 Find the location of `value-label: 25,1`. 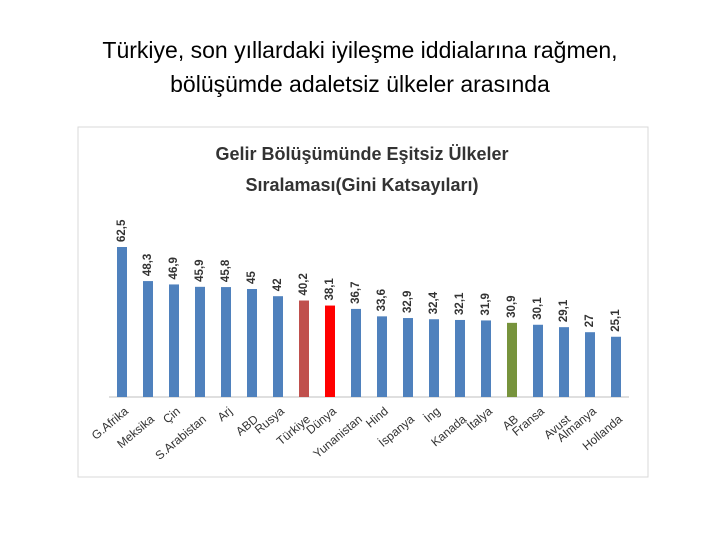

value-label: 25,1 is located at coordinates (616, 320).